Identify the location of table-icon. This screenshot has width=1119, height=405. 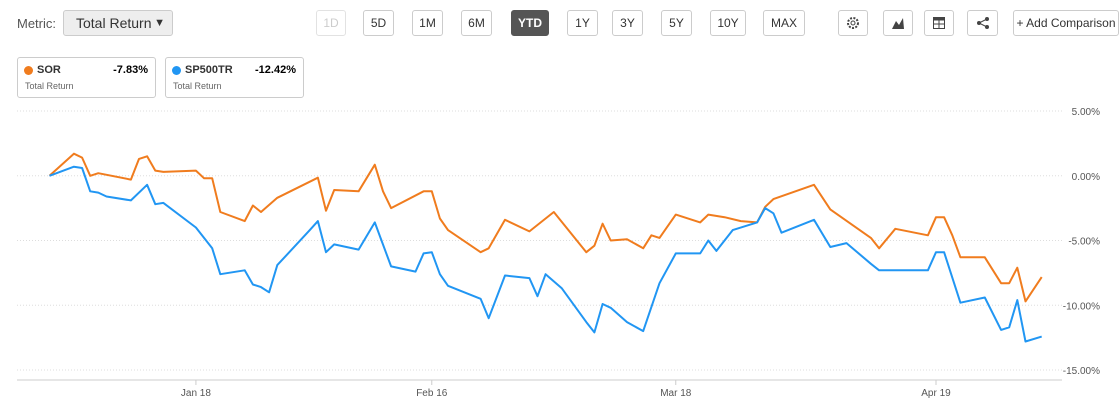
(939, 23).